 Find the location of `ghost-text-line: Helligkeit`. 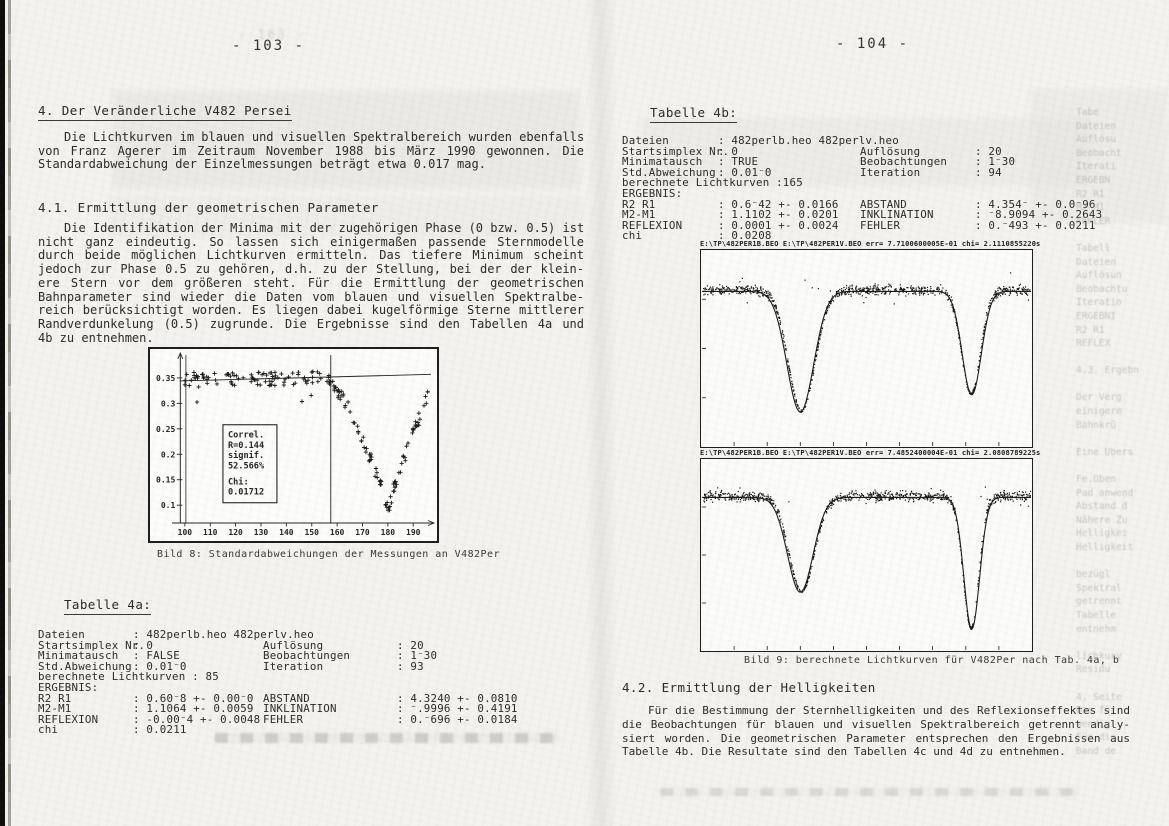

ghost-text-line: Helligkeit is located at coordinates (1105, 547).